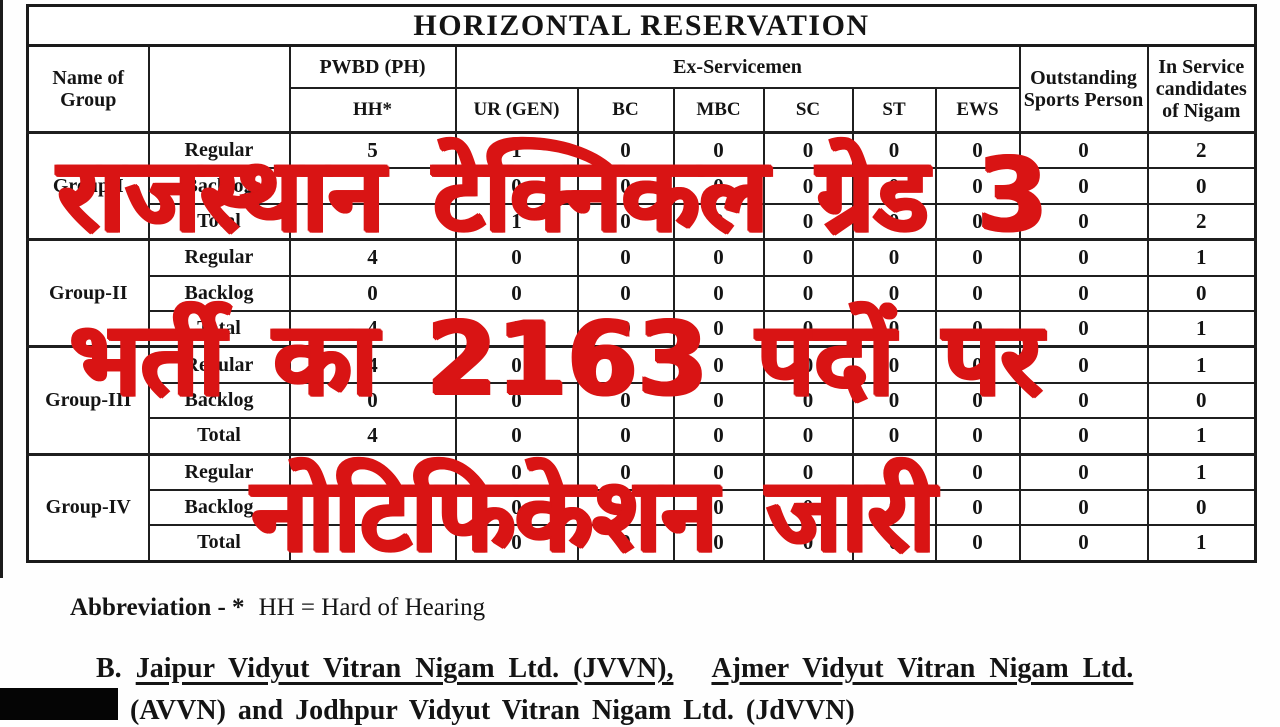 The image size is (1280, 727). What do you see at coordinates (88, 185) in the screenshot?
I see `group-name-cell: Group-I` at bounding box center [88, 185].